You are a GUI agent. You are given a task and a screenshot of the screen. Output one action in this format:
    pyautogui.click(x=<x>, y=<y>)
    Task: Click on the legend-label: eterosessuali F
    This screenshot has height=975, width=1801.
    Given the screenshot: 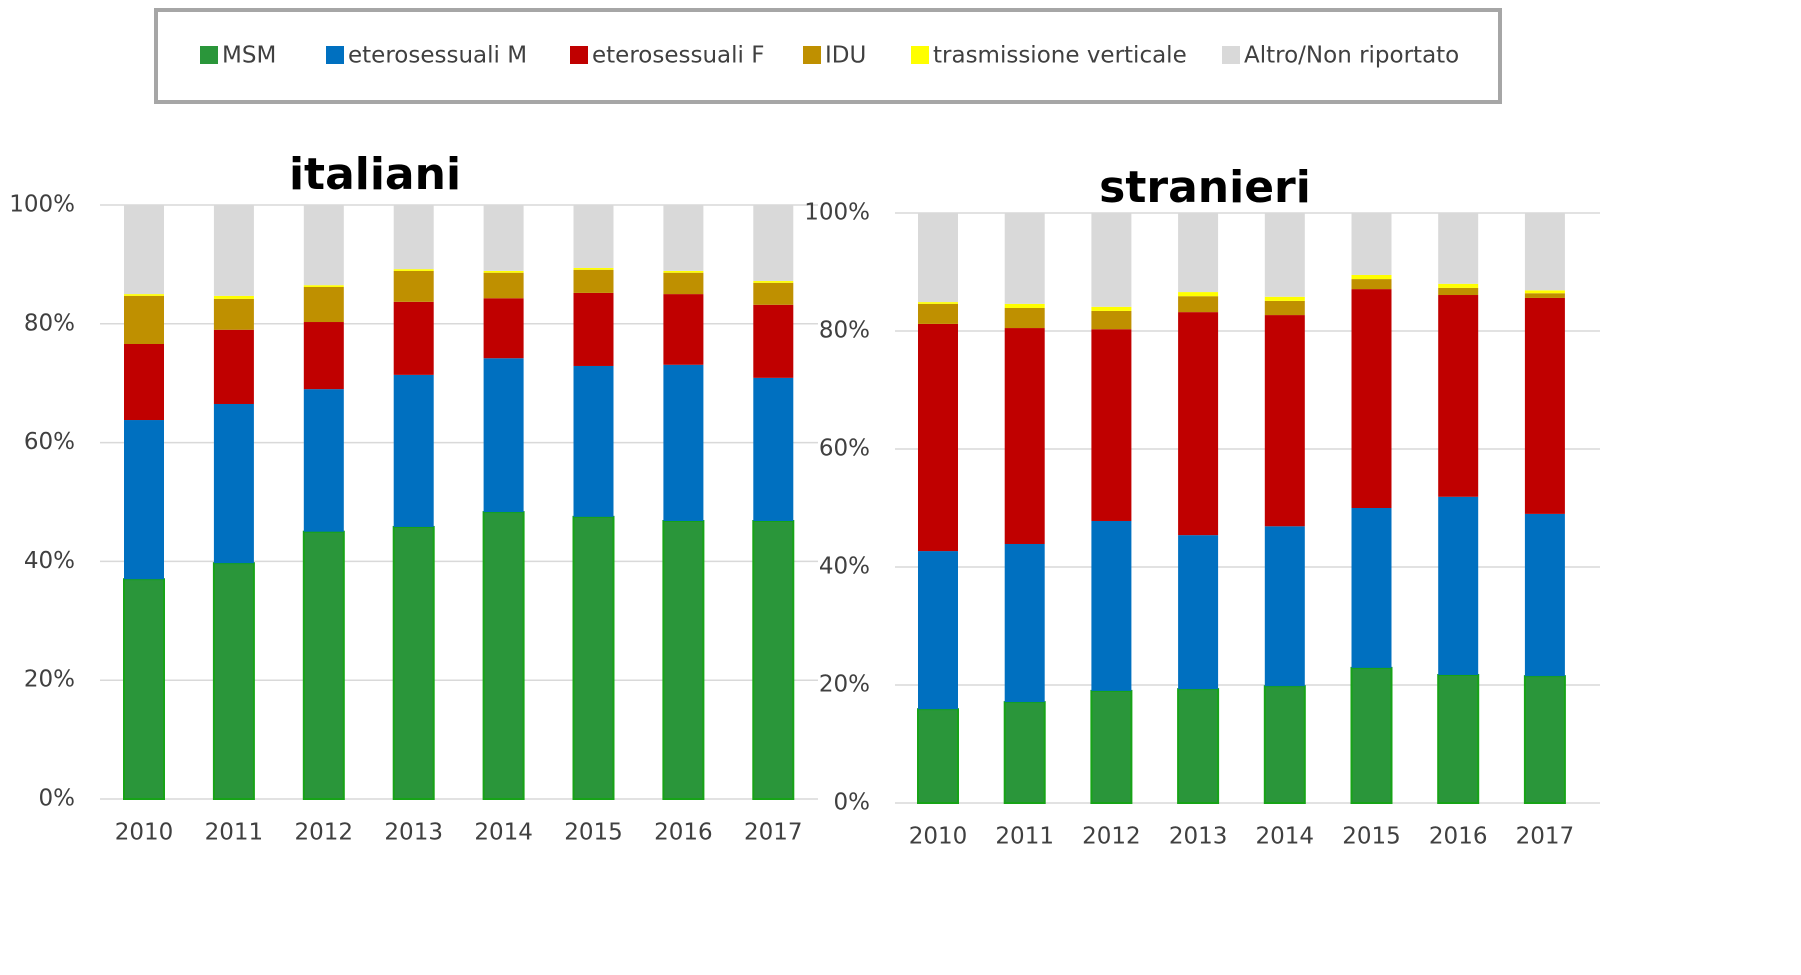 What is the action you would take?
    pyautogui.click(x=678, y=56)
    